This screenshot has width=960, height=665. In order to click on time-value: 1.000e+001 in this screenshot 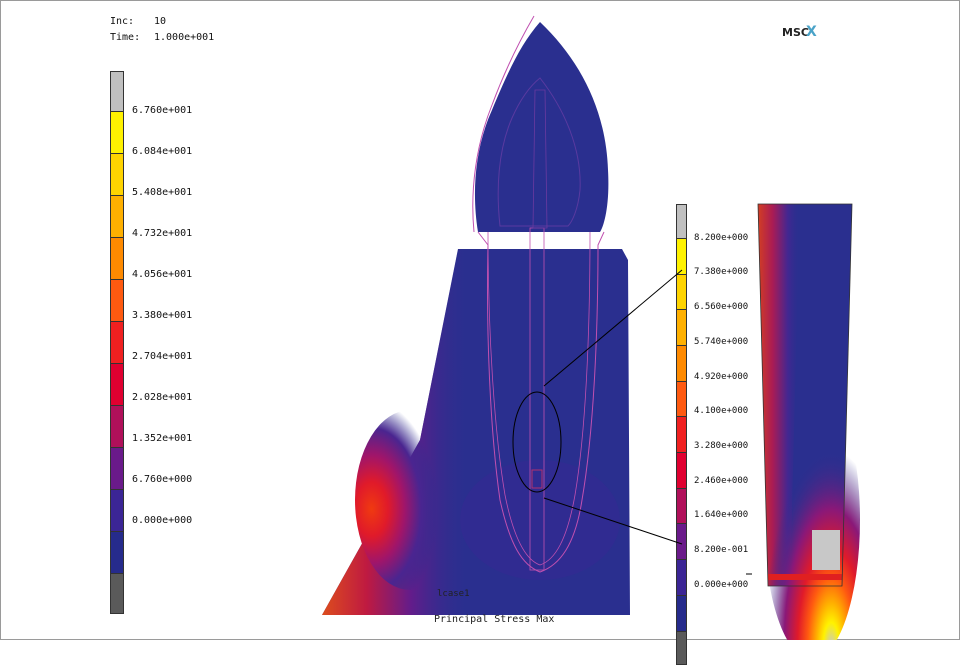, I will do `click(184, 37)`.